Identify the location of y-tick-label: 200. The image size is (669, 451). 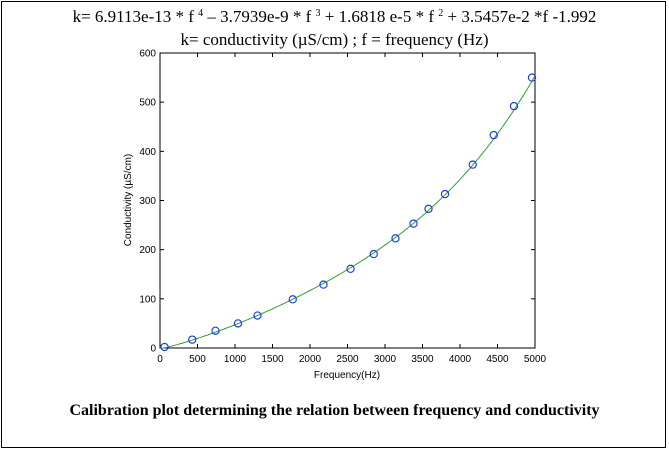
(147, 250).